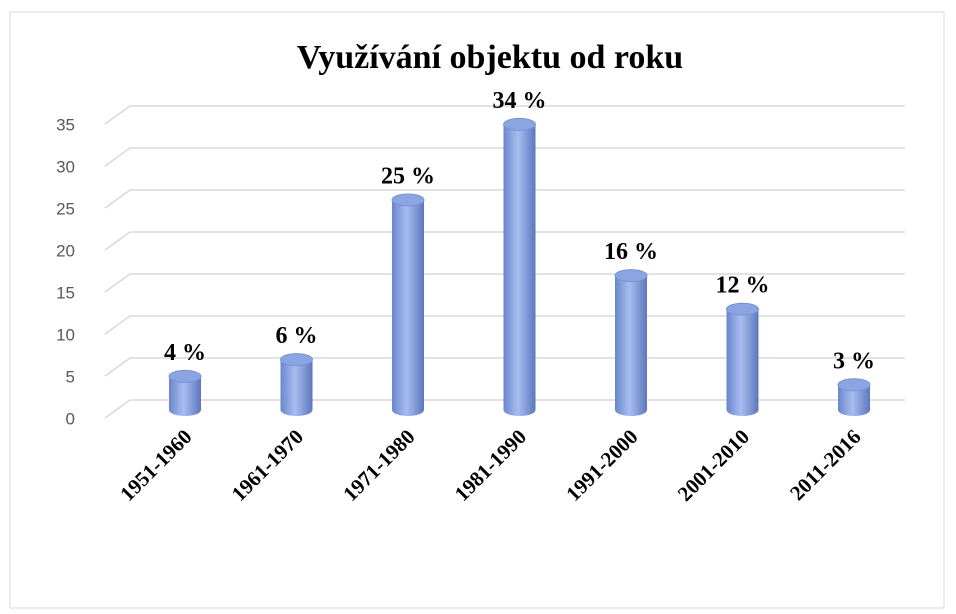 The height and width of the screenshot is (614, 956). What do you see at coordinates (65, 166) in the screenshot?
I see `y-tick-label: 30` at bounding box center [65, 166].